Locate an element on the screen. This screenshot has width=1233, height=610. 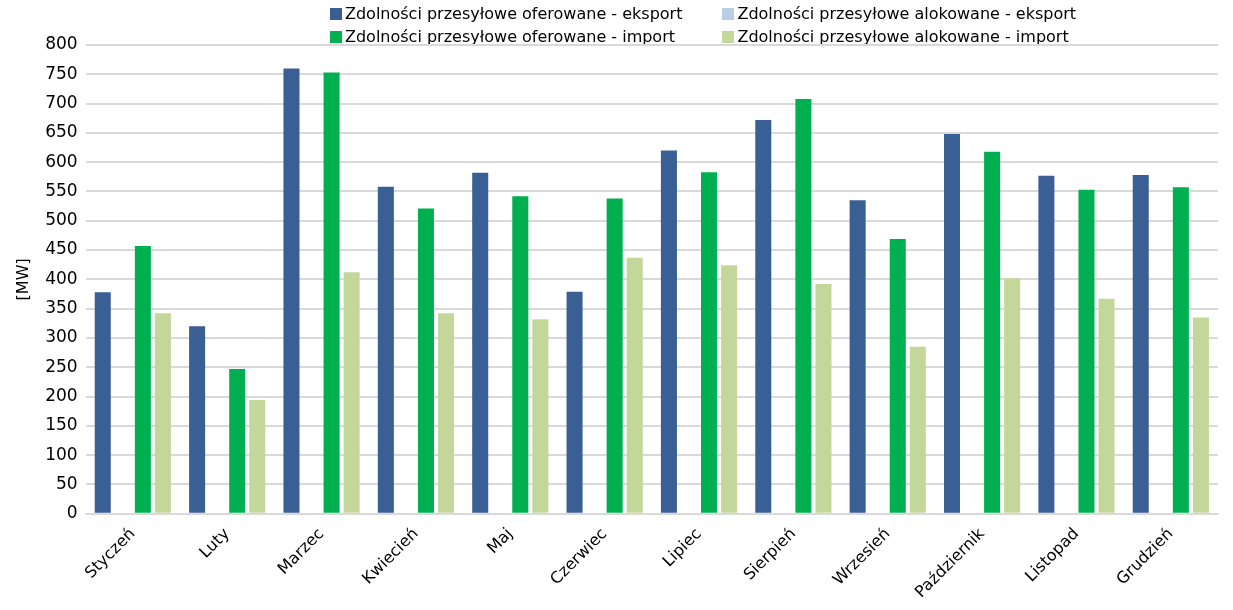
y-tick-label: 100 is located at coordinates (61, 453).